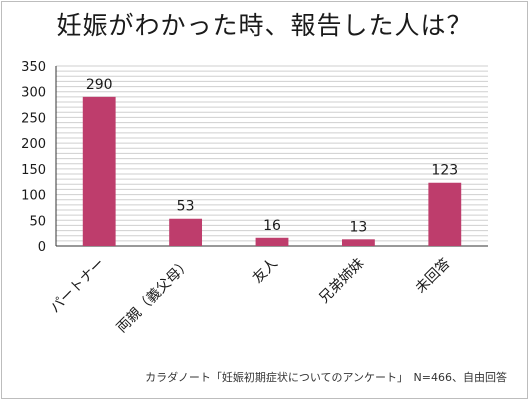 The width and height of the screenshot is (529, 400). Describe the element at coordinates (77, 286) in the screenshot. I see `category-label: パートナー` at that location.